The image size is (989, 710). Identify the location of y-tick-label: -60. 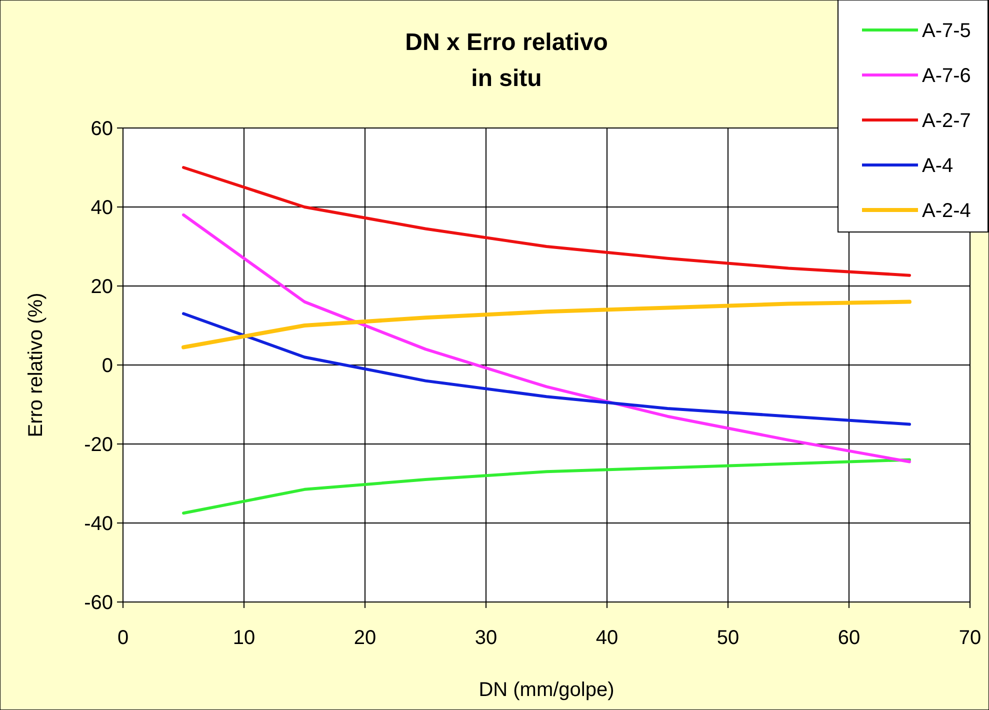
(98, 603).